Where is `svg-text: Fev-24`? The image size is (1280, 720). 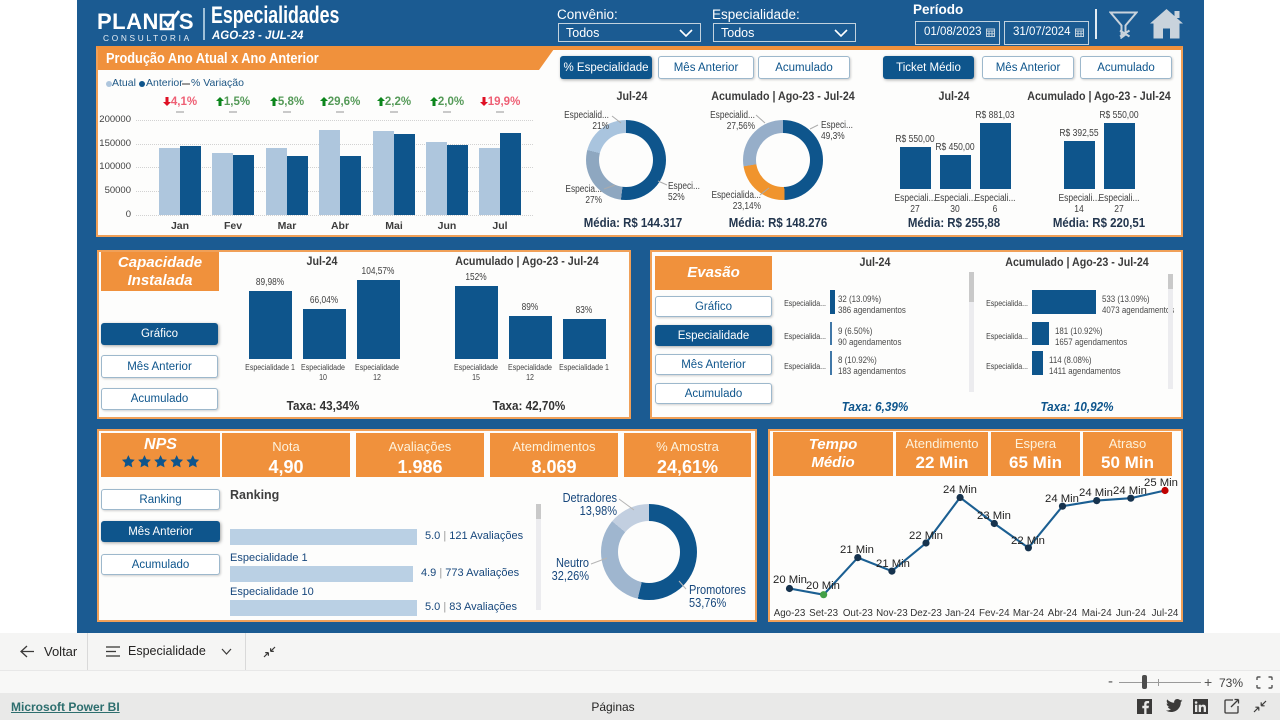
svg-text: Fev-24 is located at coordinates (994, 613).